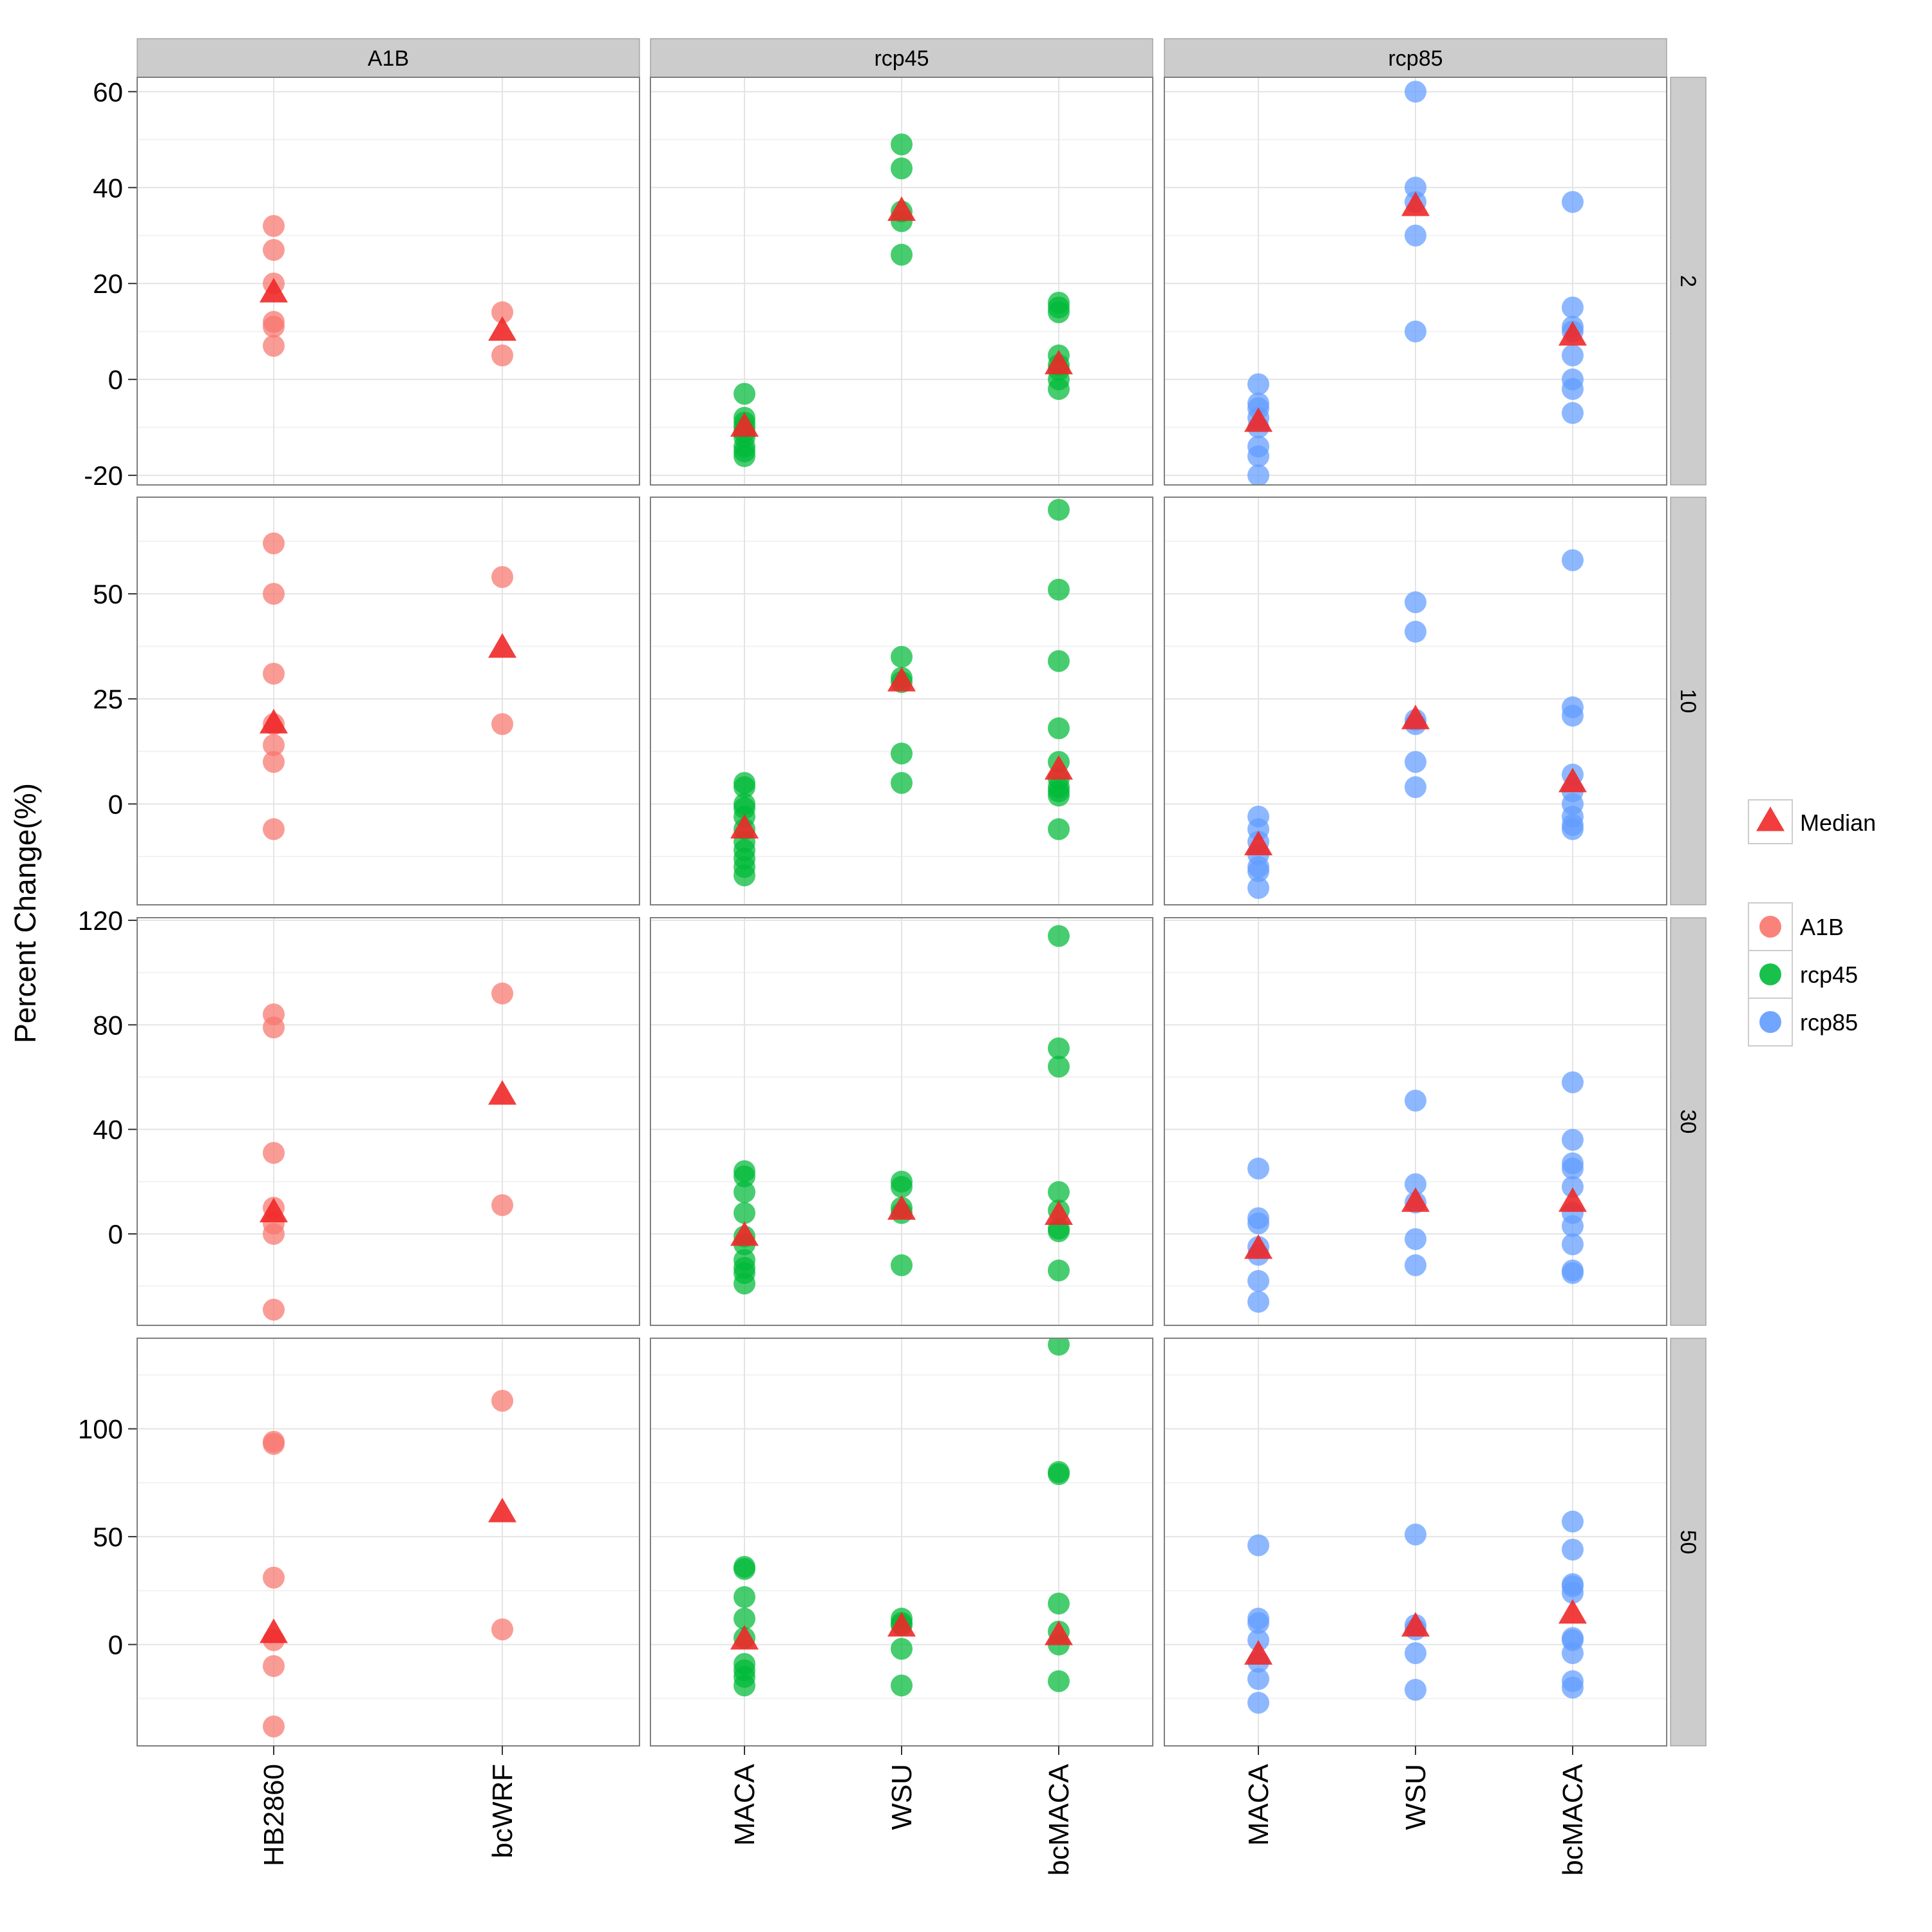 This screenshot has height=1932, width=1932. Describe the element at coordinates (108, 1025) in the screenshot. I see `y-tick-label: 80` at that location.